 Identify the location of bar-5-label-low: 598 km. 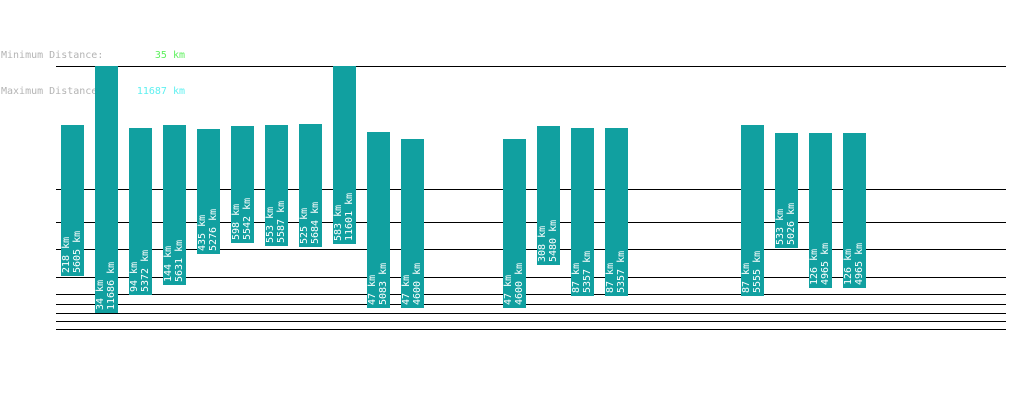
(236, 222).